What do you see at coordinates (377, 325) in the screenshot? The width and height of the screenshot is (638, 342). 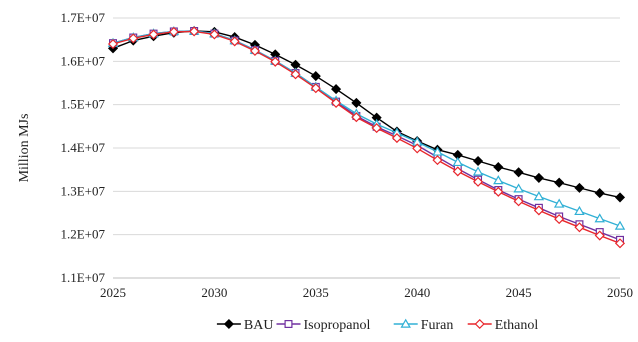 I see `legend: BAU Isopropanol Furan Ethanol` at bounding box center [377, 325].